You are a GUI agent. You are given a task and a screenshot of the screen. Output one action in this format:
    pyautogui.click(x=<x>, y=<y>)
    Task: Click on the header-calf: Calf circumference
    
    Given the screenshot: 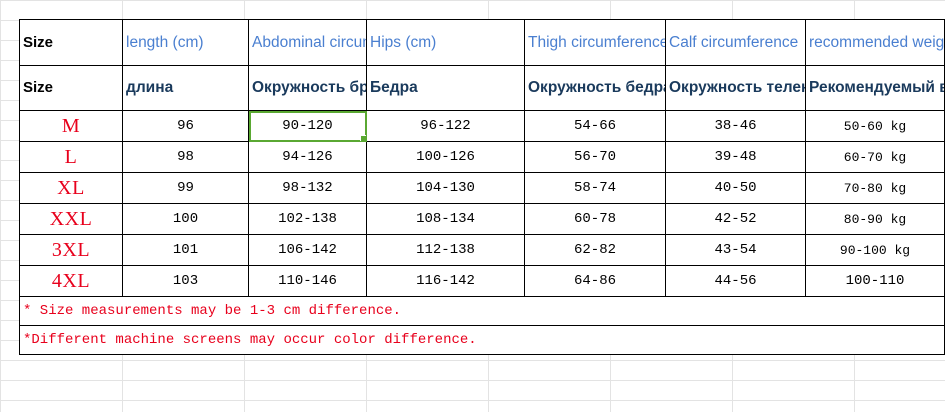 What is the action you would take?
    pyautogui.click(x=735, y=42)
    